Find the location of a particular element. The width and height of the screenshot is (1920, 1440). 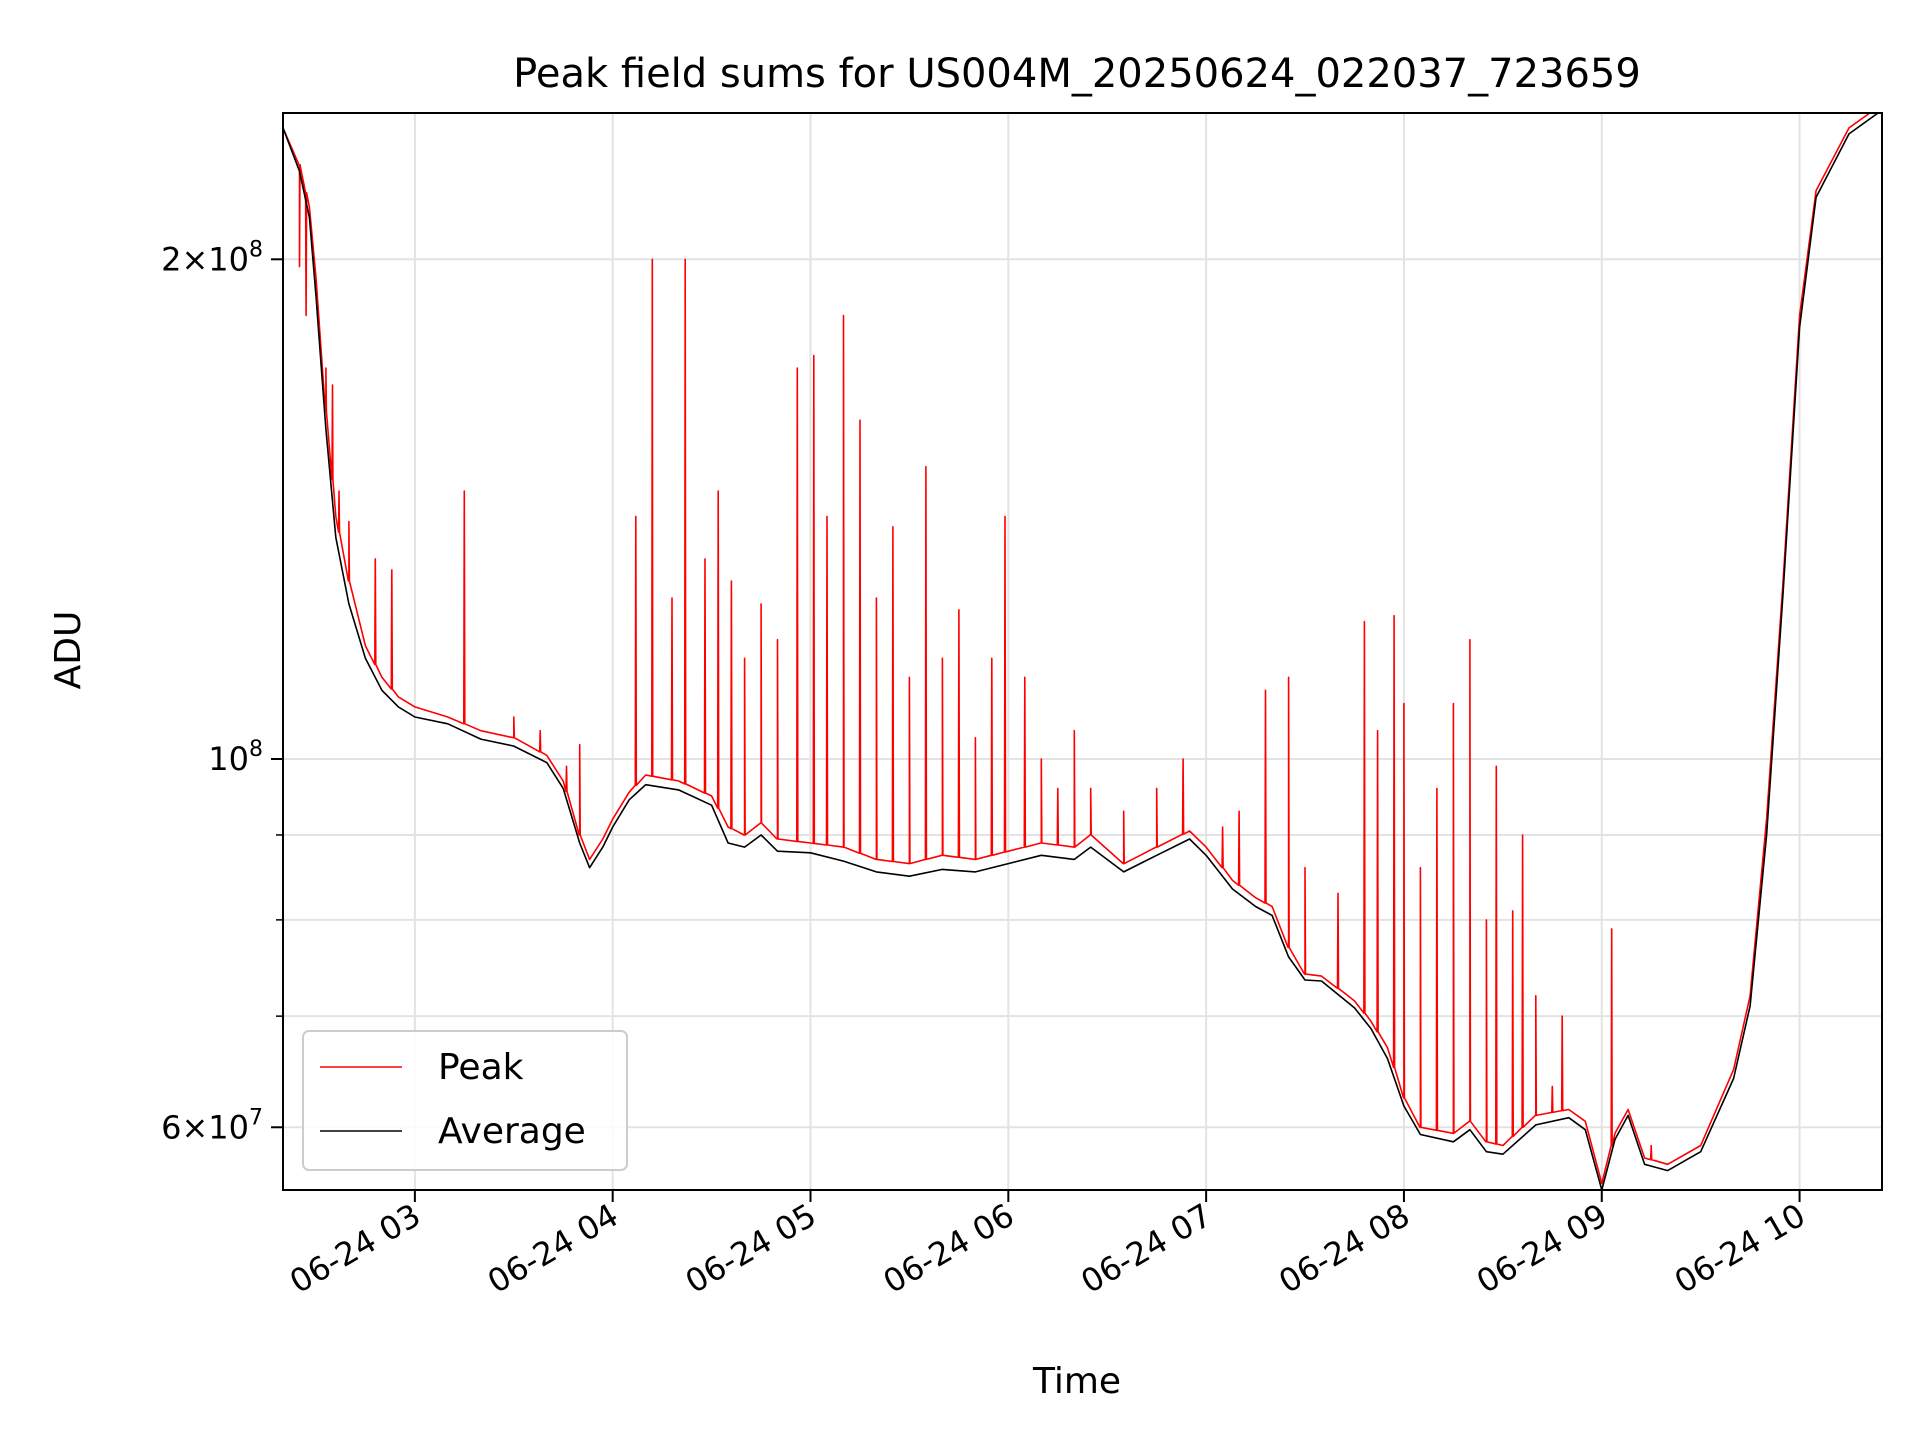

y-tick-label: 6×107 is located at coordinates (212, 1125).